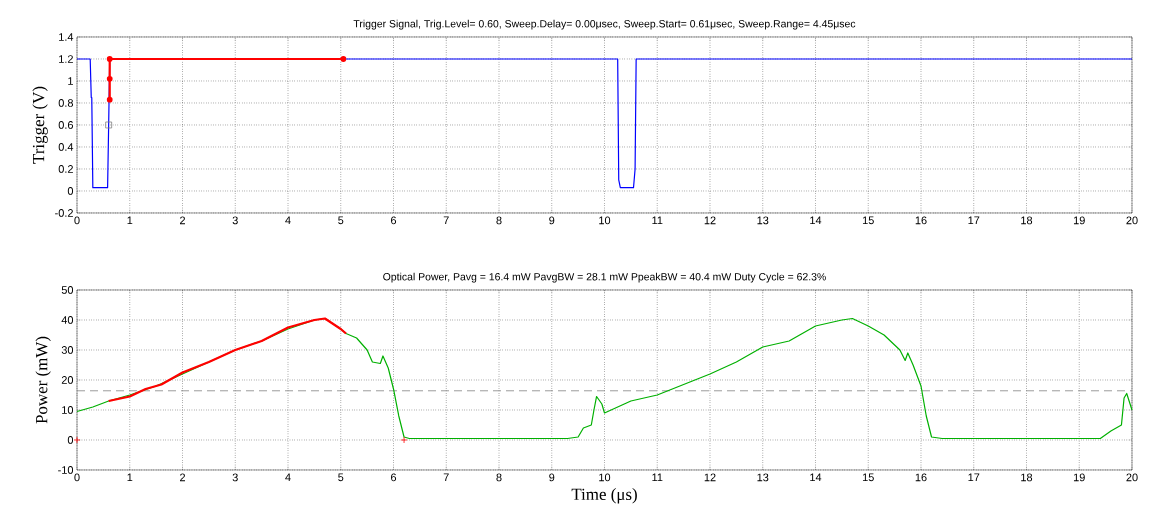  I want to click on x-axis-title: Time (μs), so click(604, 496).